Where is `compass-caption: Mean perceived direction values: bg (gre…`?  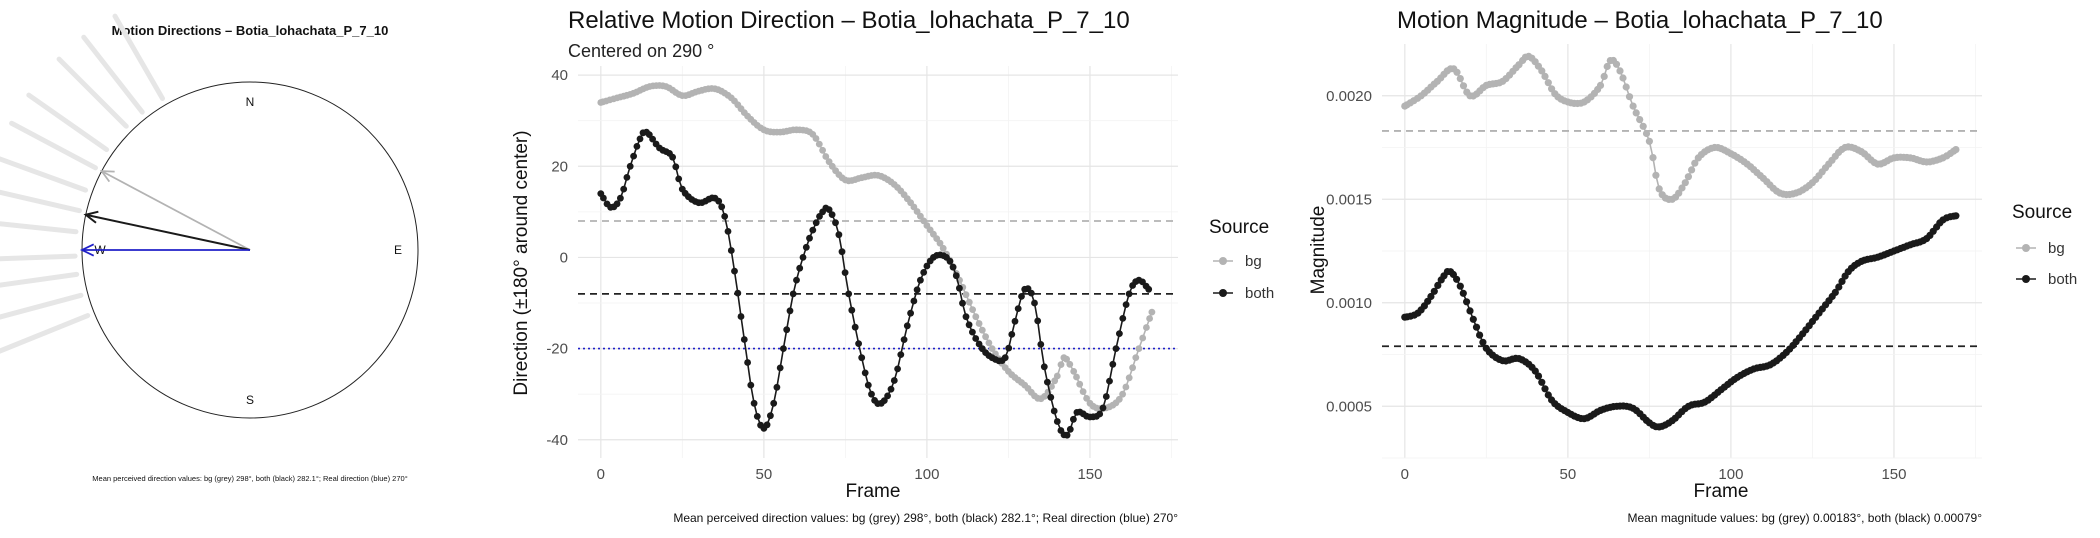
compass-caption: Mean perceived direction values: bg (gre… is located at coordinates (249, 478).